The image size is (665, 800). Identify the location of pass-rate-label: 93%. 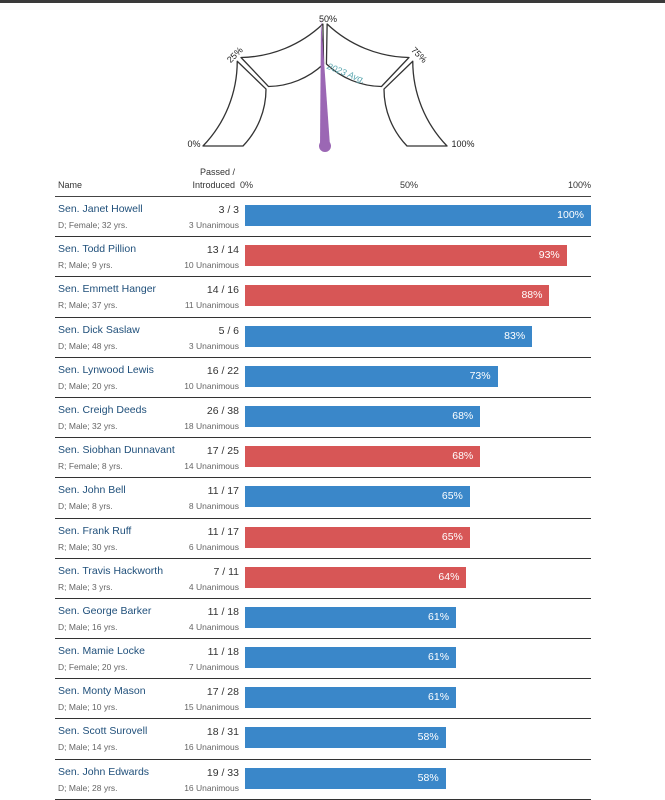
(549, 255).